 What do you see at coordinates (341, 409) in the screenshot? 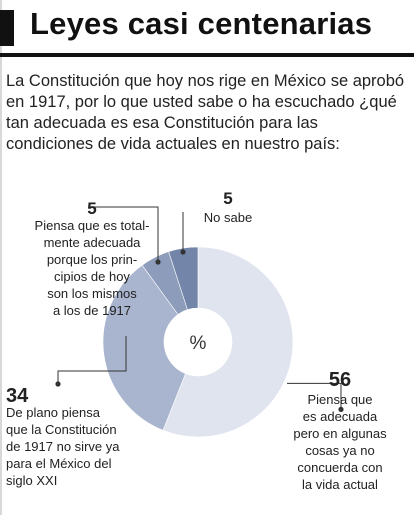
I see `leader-line-0-dot` at bounding box center [341, 409].